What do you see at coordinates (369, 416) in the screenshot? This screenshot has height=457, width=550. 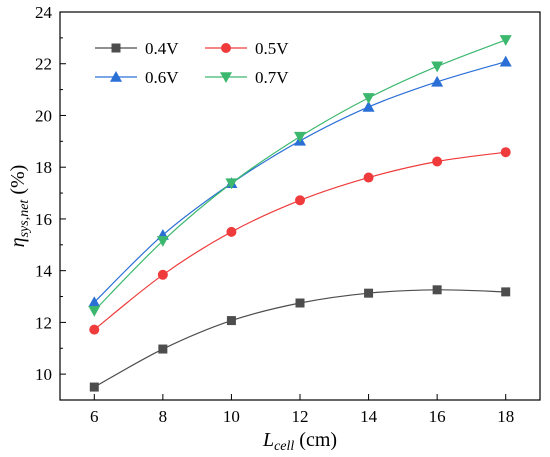 I see `x-tick-label: 14` at bounding box center [369, 416].